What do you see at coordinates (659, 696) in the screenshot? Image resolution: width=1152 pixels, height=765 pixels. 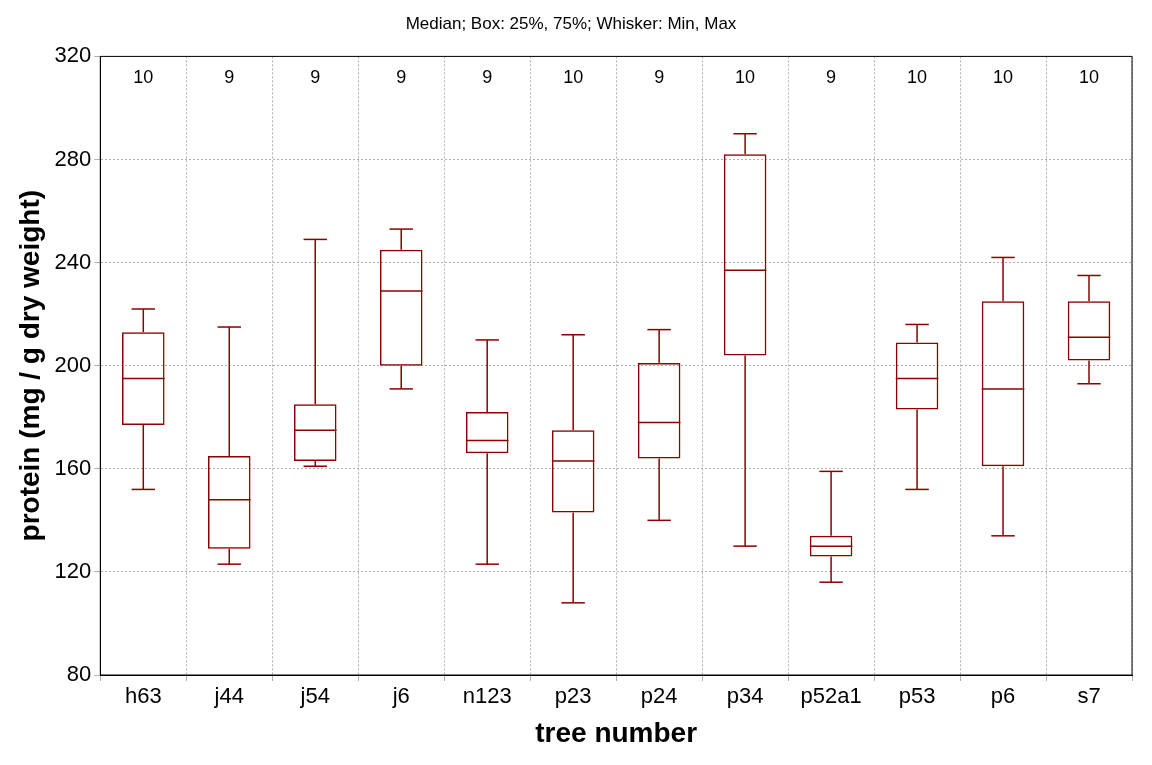 I see `x-tick-label: p24` at bounding box center [659, 696].